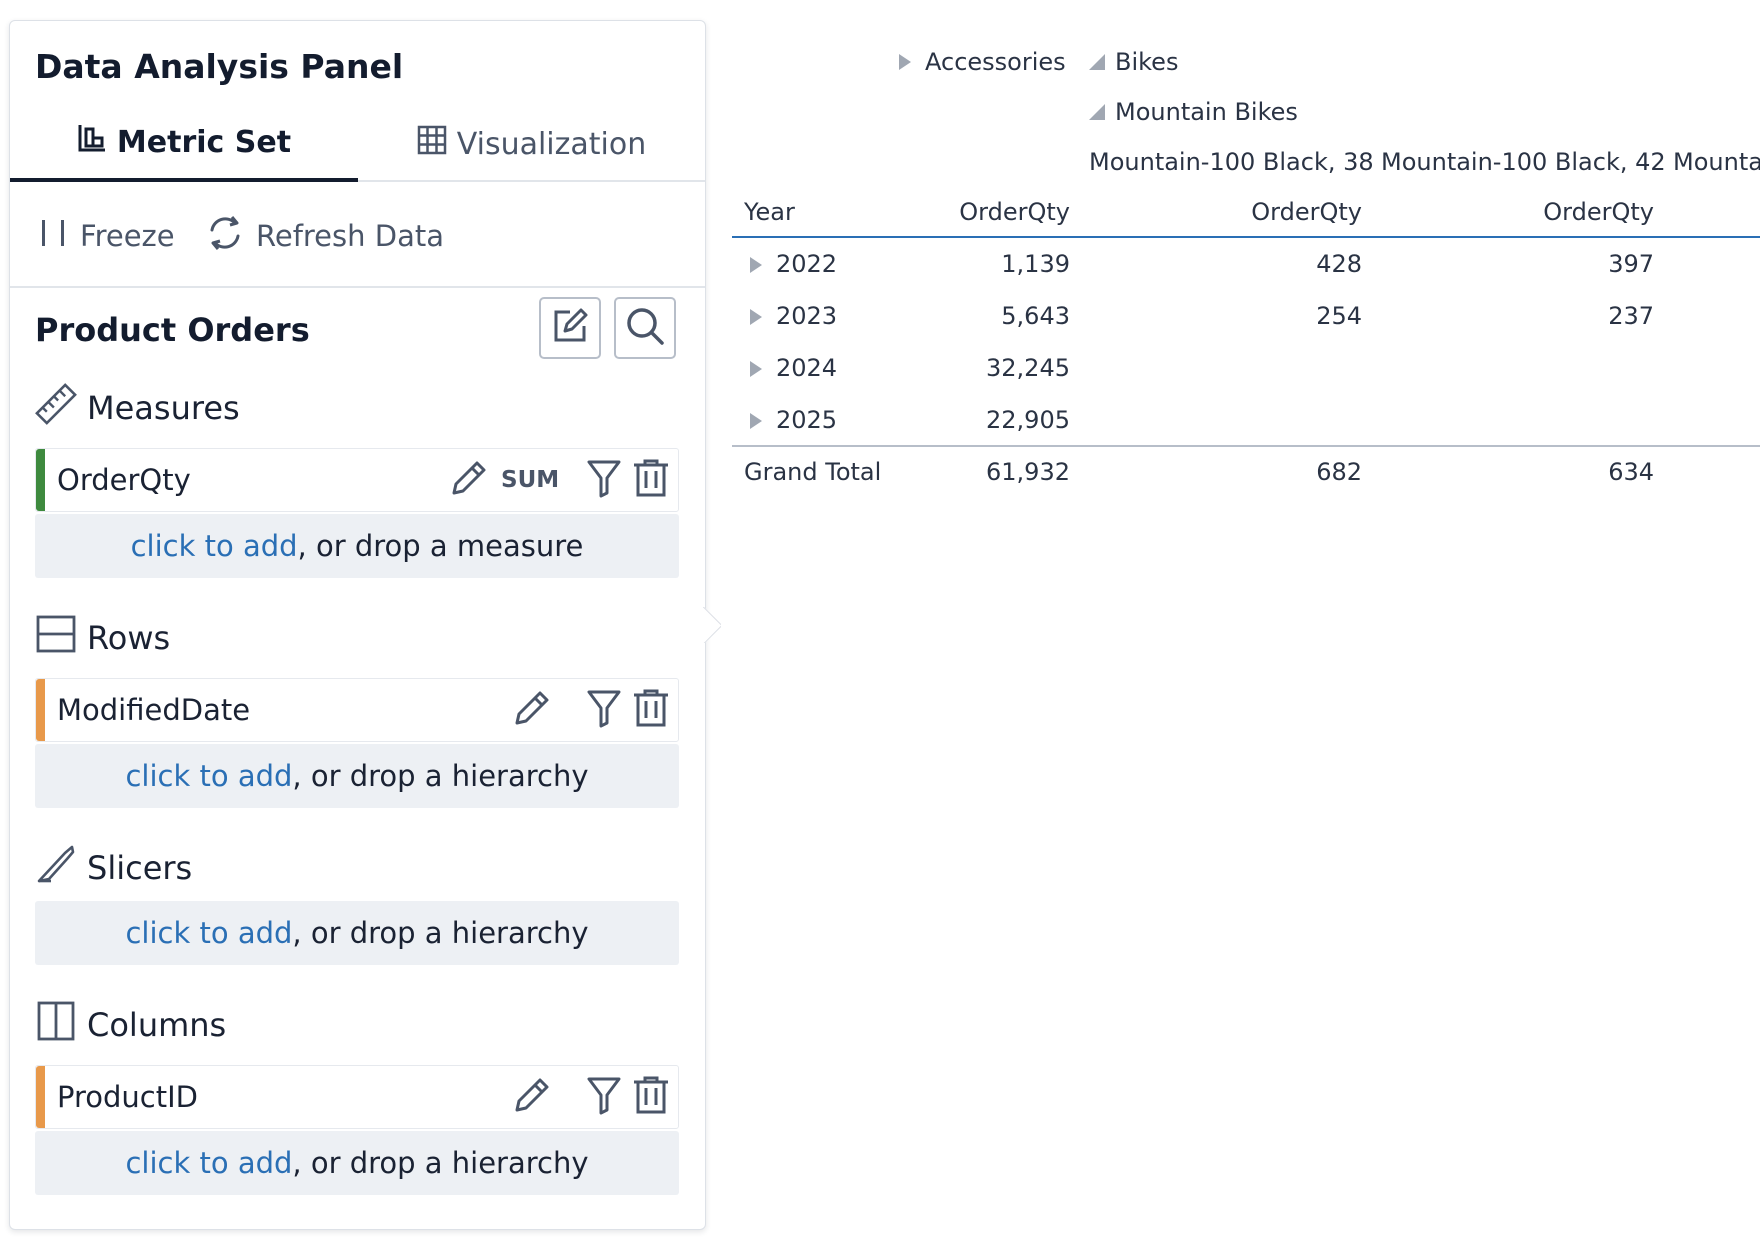  I want to click on column-product-header: Mountain-100 Black, 42, so click(1523, 162).